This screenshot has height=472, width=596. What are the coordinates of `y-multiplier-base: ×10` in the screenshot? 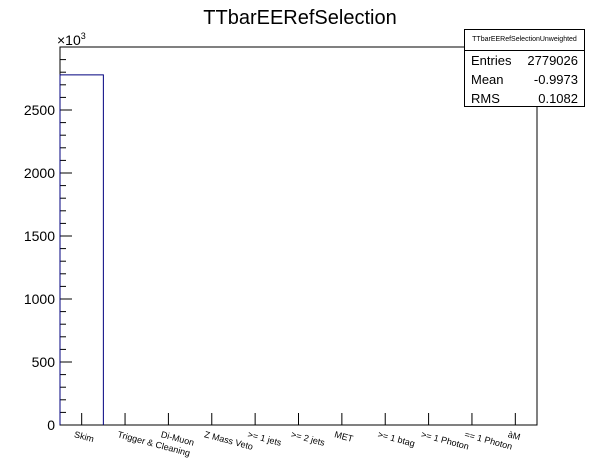 It's located at (69, 40).